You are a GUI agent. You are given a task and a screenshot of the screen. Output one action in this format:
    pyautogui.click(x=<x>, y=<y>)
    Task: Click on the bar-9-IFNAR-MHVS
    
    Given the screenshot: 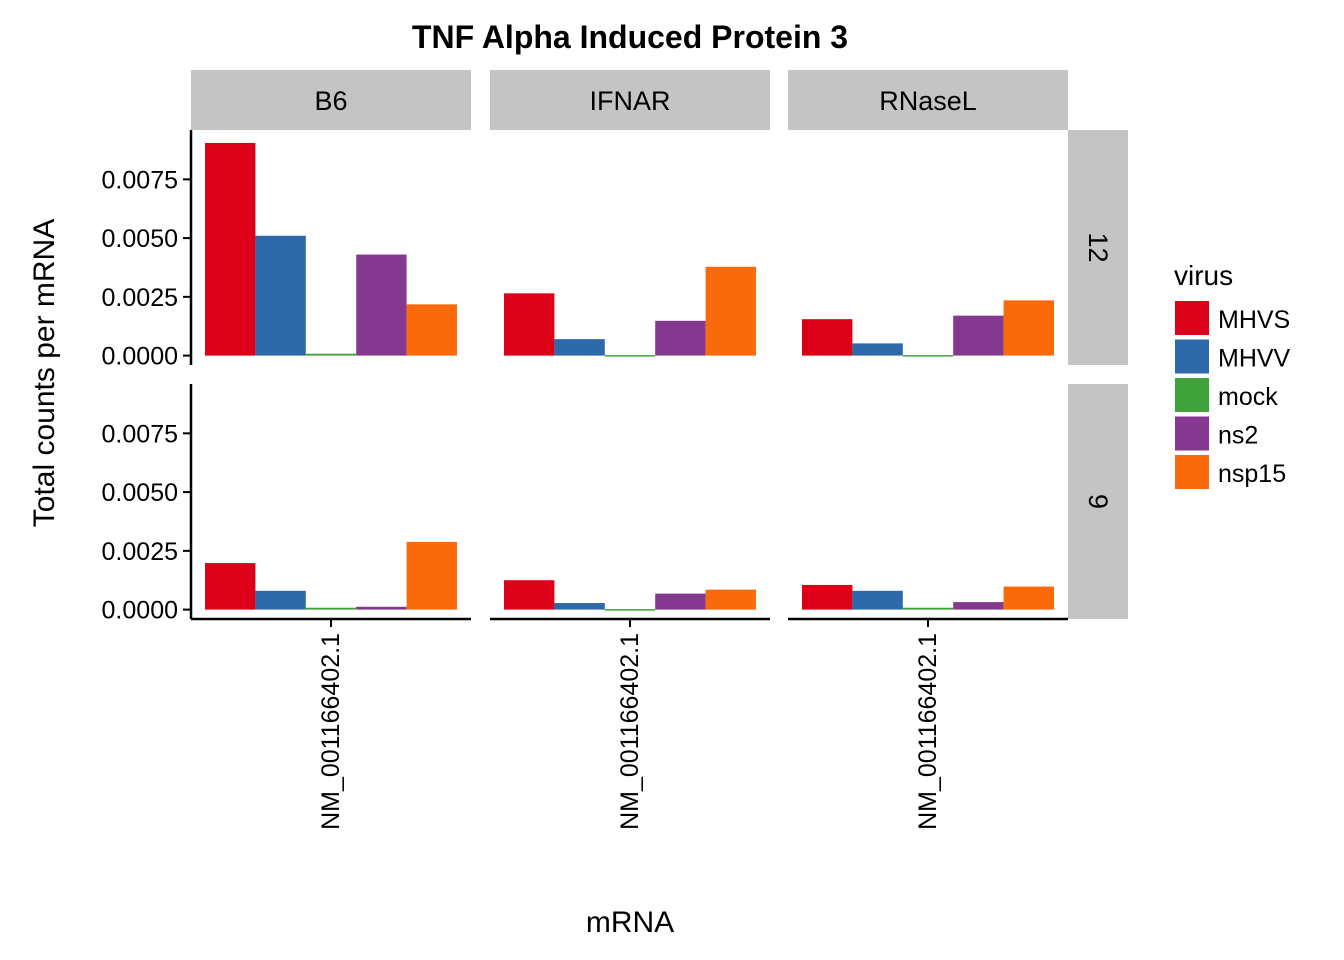 What is the action you would take?
    pyautogui.click(x=529, y=595)
    